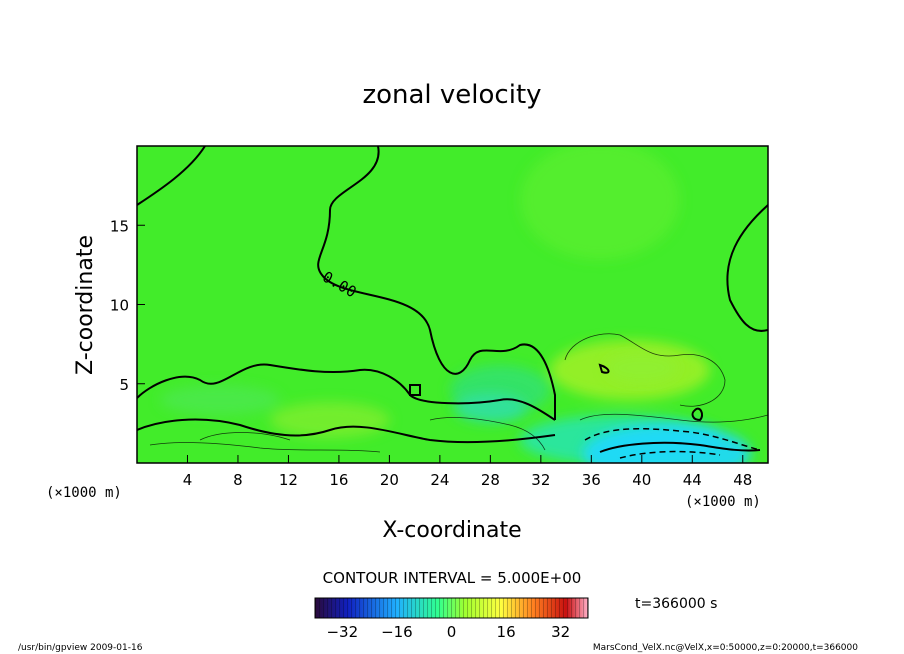 This screenshot has width=904, height=654. I want to click on colorbar-tick-label: 32, so click(560, 632).